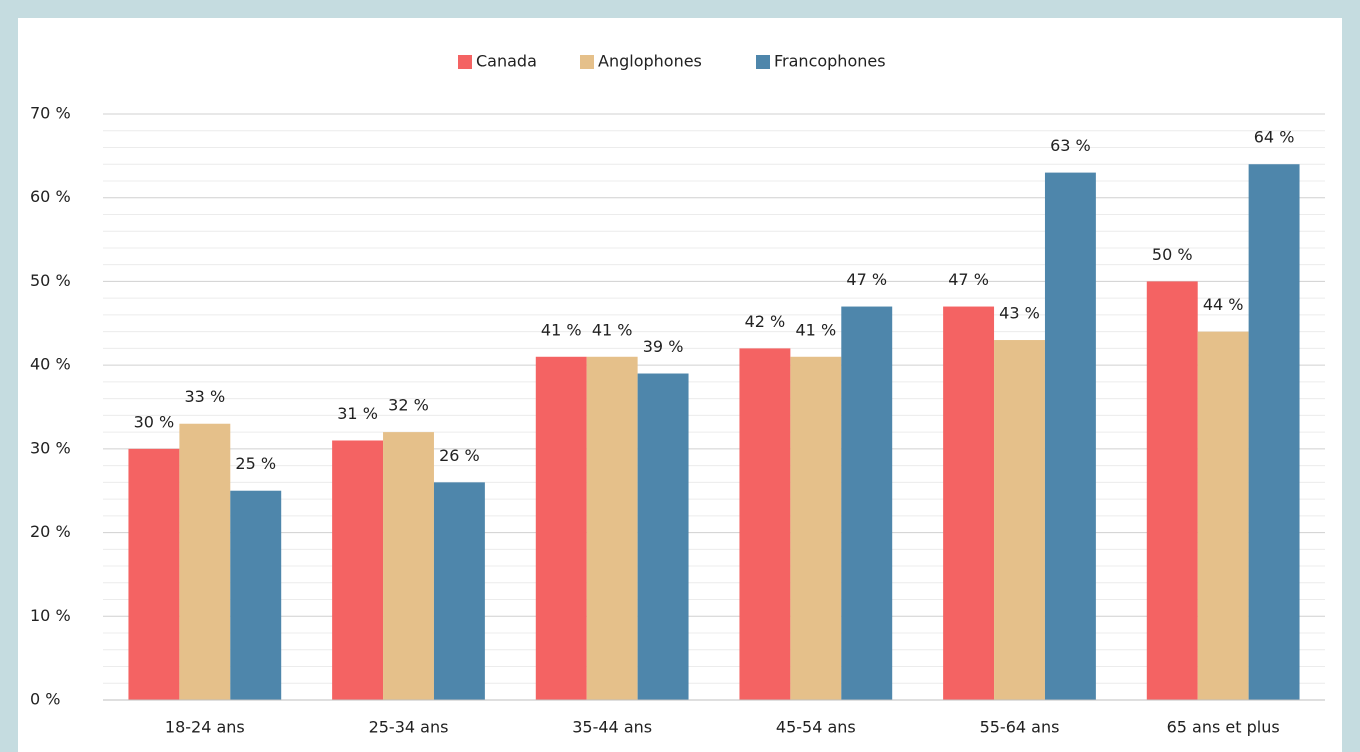  I want to click on y-tick-label: 40 %, so click(50, 364).